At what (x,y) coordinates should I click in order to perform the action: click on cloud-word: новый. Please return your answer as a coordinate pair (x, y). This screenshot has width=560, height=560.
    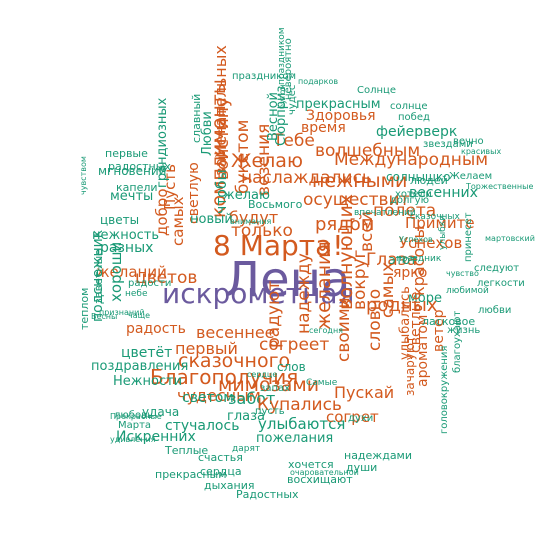
    Looking at the image, I should click on (211, 219).